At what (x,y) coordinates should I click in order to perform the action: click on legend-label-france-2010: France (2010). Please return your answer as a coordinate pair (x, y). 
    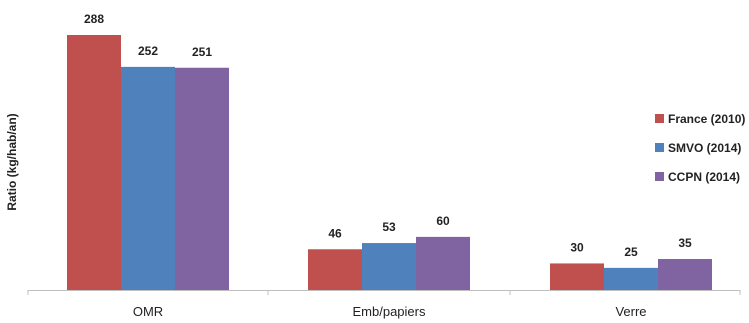
    Looking at the image, I should click on (706, 119).